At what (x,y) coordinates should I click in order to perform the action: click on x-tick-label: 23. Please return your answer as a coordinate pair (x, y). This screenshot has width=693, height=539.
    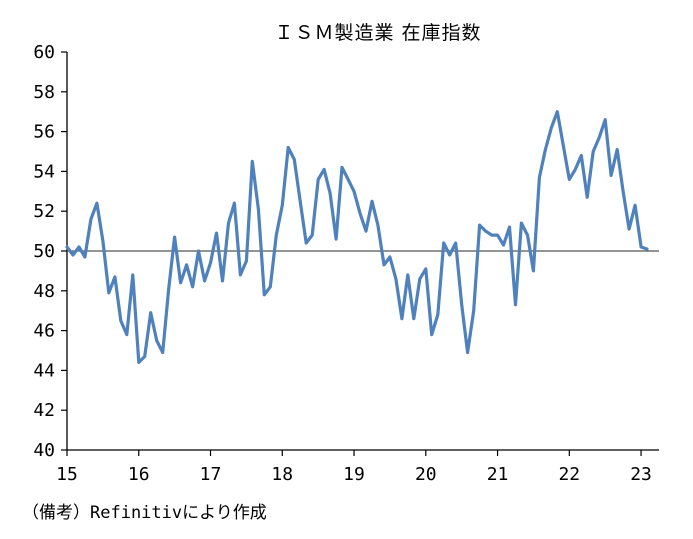
    Looking at the image, I should click on (641, 474).